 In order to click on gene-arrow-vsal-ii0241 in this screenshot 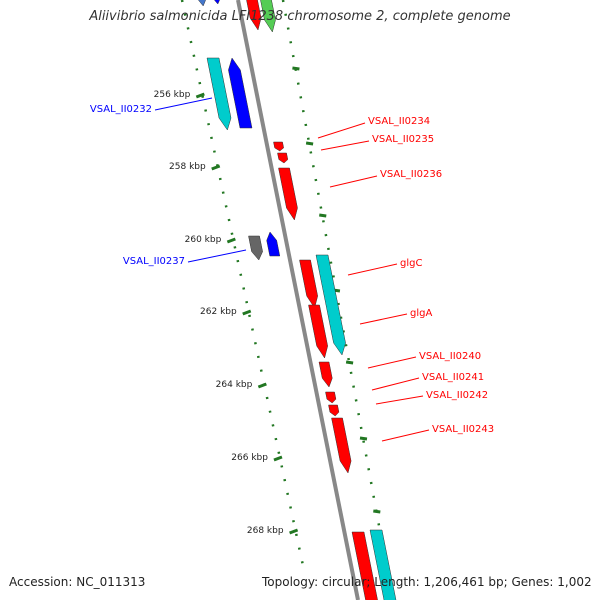, I will do `click(331, 397)`.